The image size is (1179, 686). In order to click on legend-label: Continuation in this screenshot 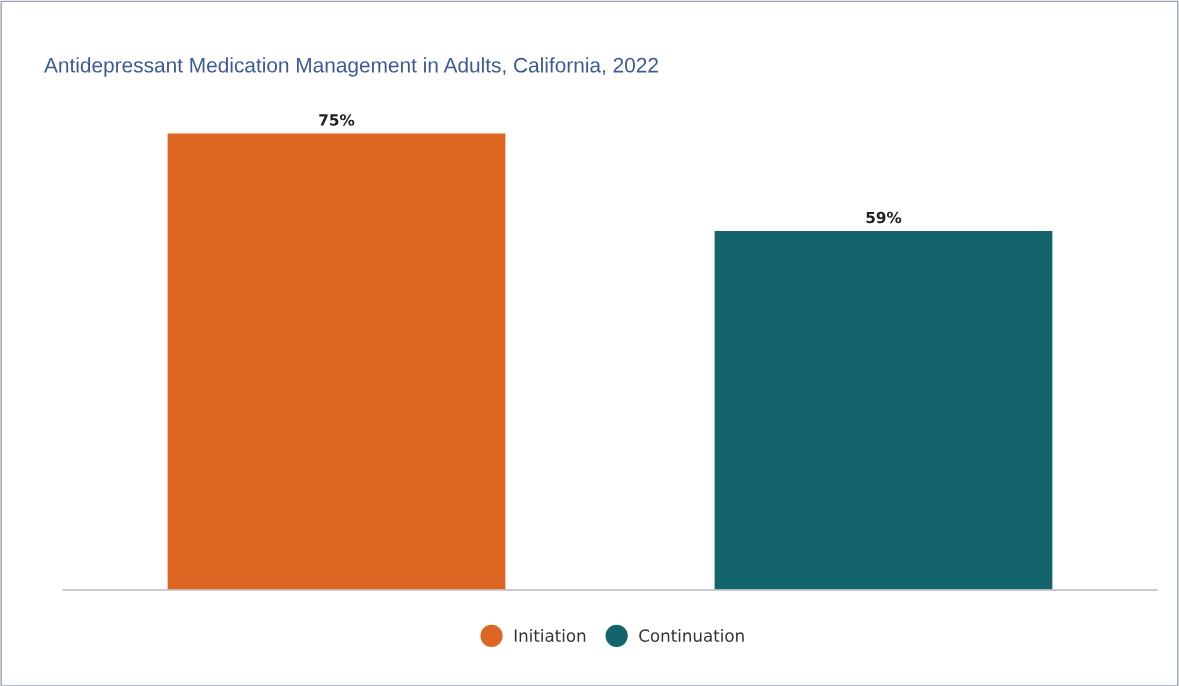, I will do `click(691, 635)`.